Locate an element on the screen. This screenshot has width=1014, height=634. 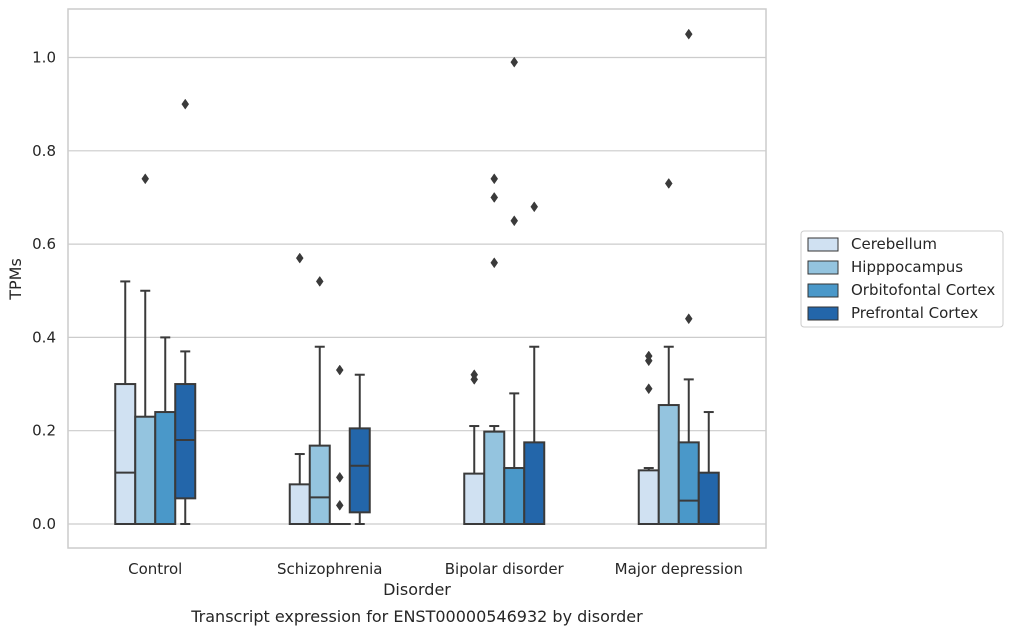
y-tick-label: 0.8 is located at coordinates (44, 151).